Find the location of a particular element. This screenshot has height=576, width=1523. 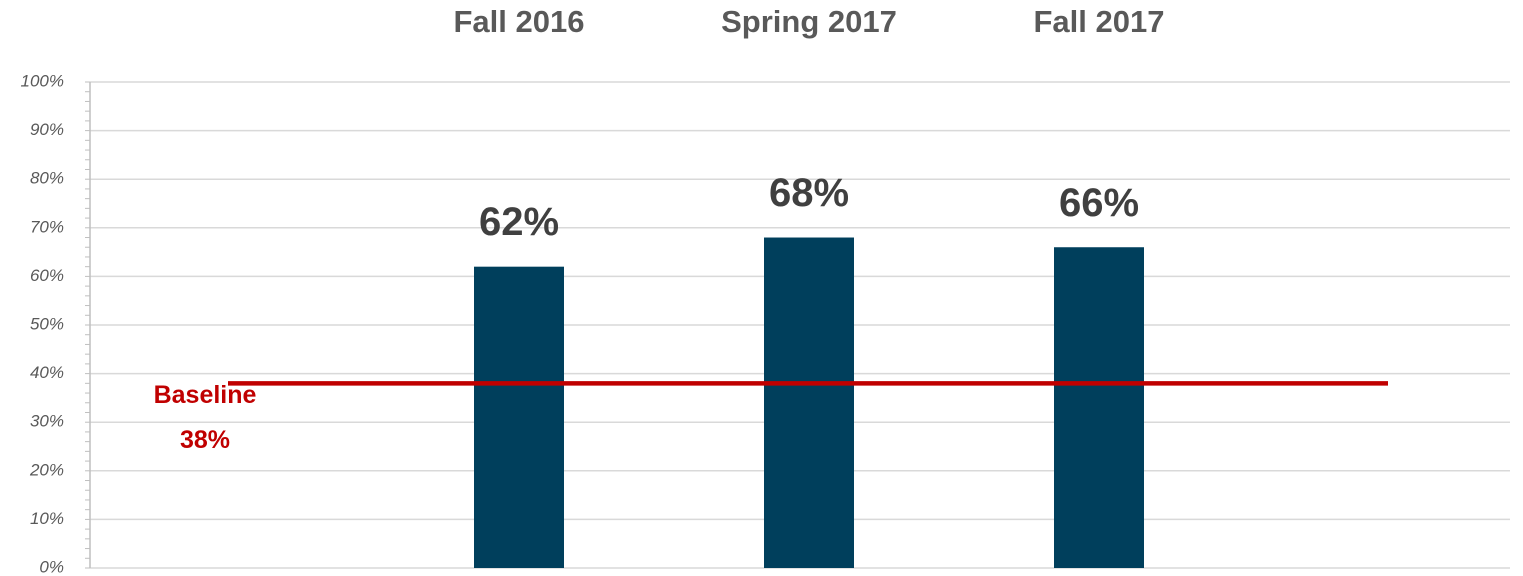

y-tick-label: 0% is located at coordinates (51, 566).